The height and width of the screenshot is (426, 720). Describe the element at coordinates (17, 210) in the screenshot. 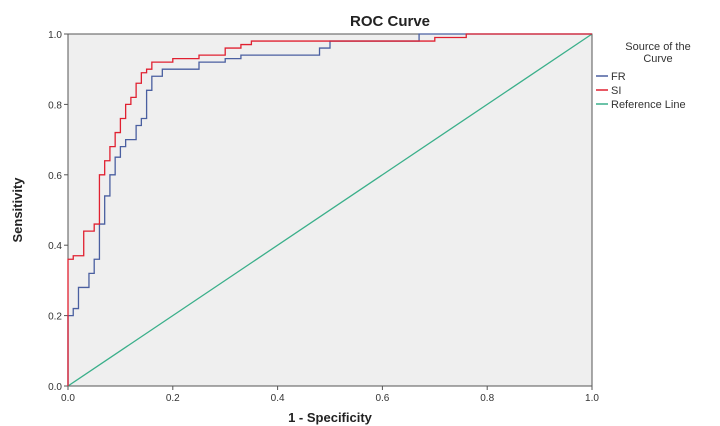

I see `y-axis-title: Sensitivity` at that location.